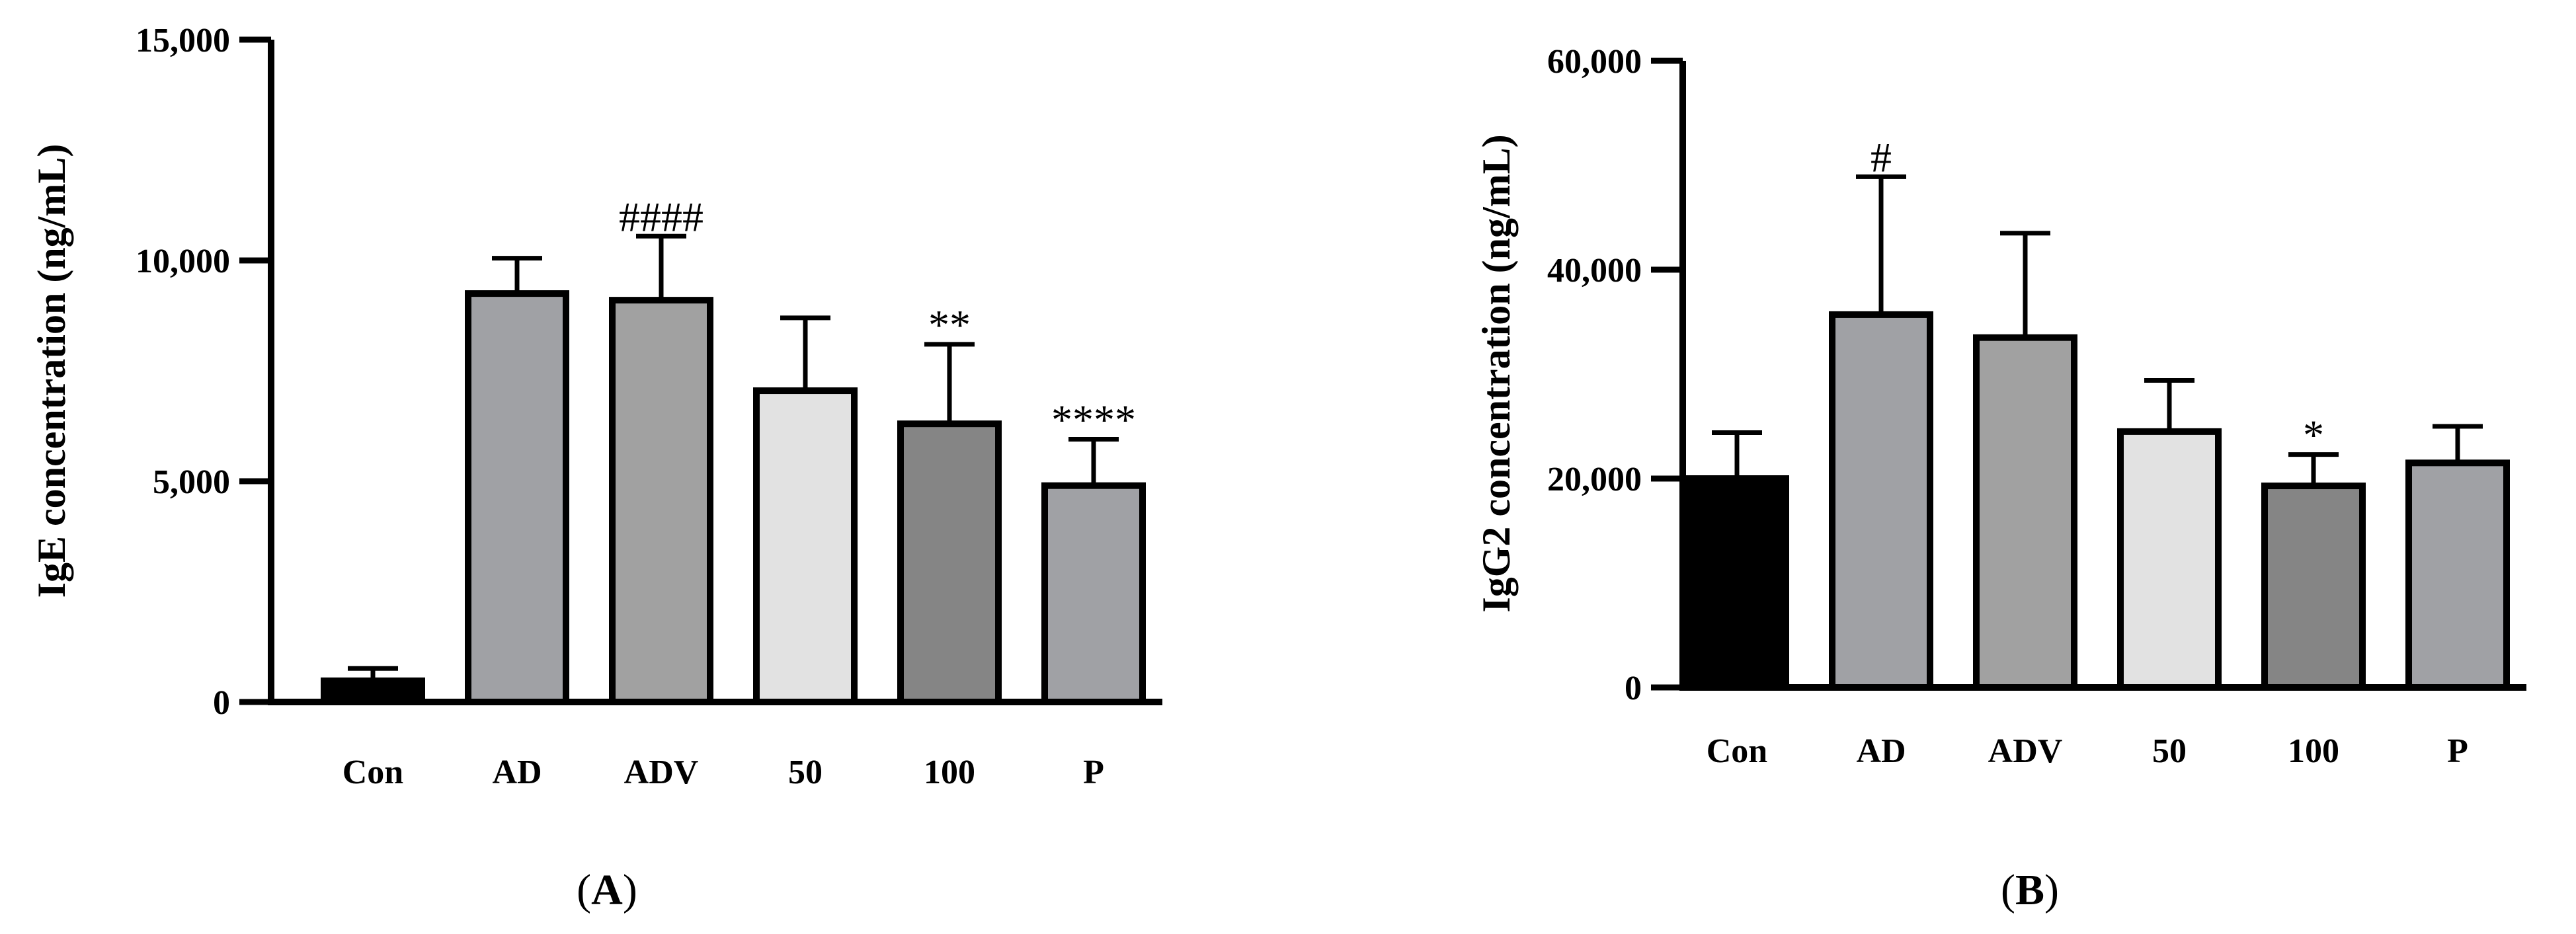 The width and height of the screenshot is (2576, 934). Describe the element at coordinates (183, 262) in the screenshot. I see `y-tick-label: 10,000` at that location.